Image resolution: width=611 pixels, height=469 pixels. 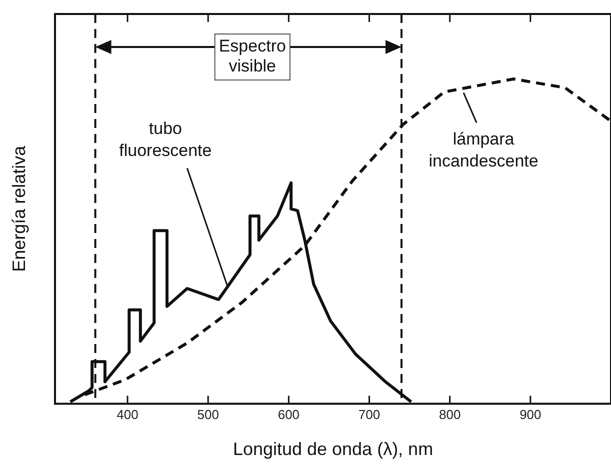 I want to click on x-tick-label: 800, so click(x=449, y=414).